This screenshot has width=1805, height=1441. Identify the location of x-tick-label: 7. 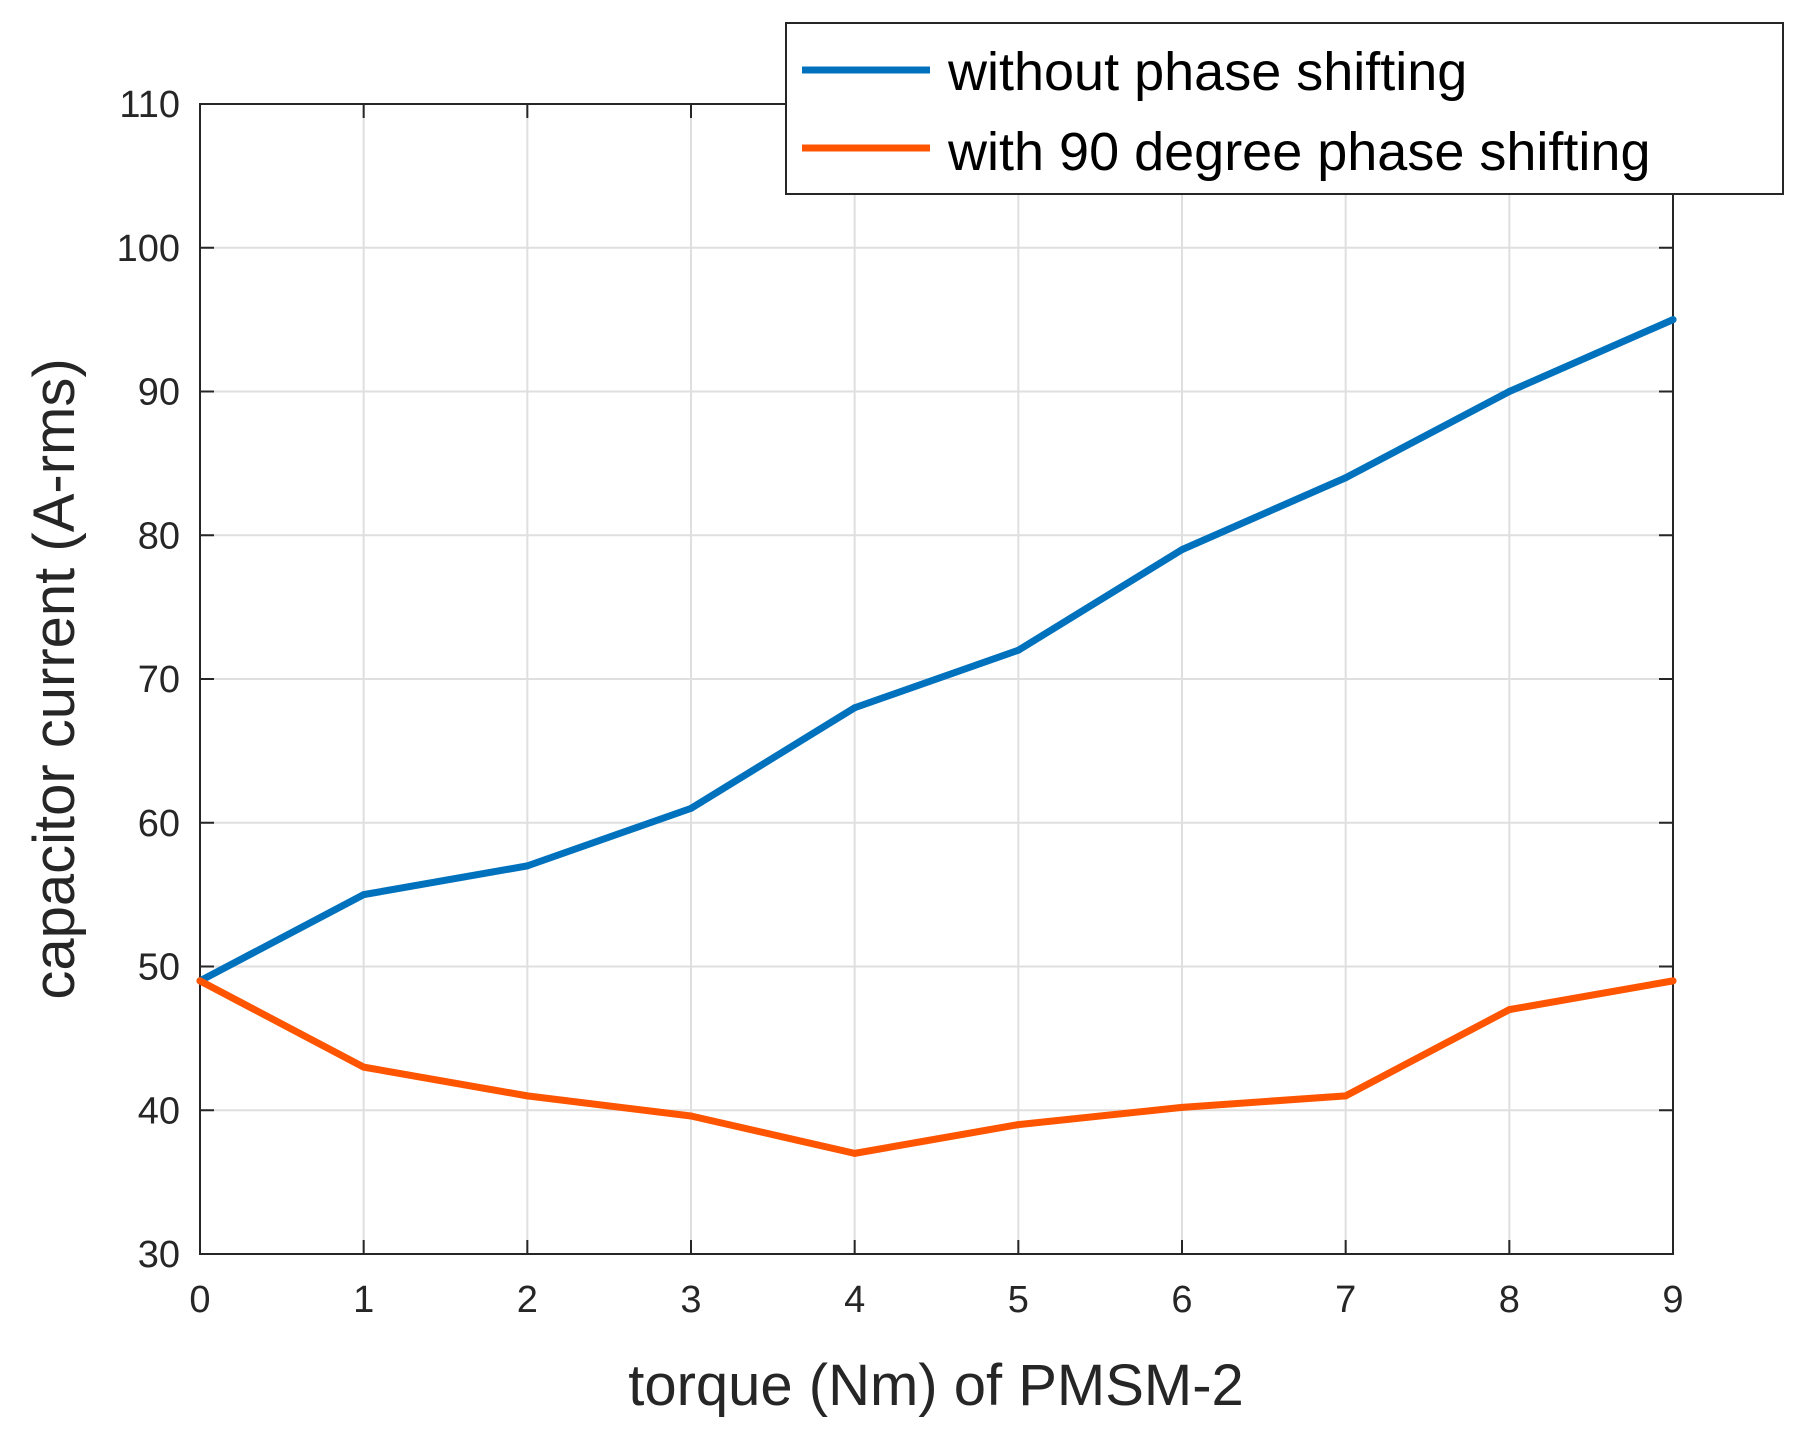
(1345, 1300).